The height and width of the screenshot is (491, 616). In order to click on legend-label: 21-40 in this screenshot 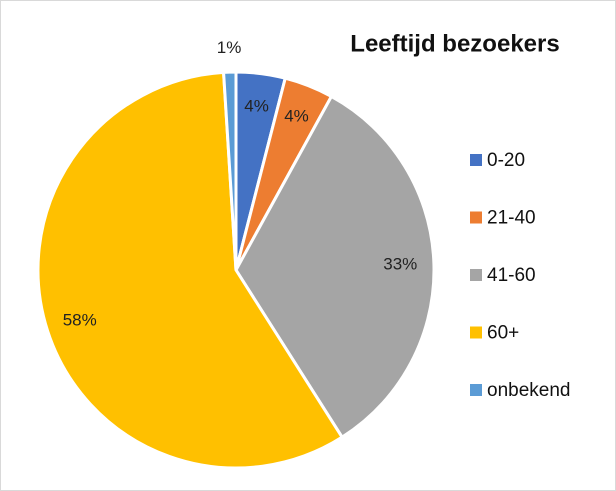, I will do `click(511, 218)`.